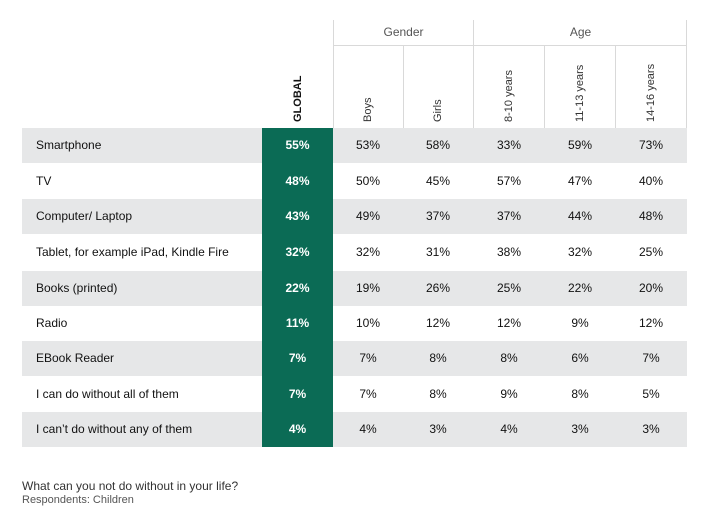 This screenshot has height=521, width=708. I want to click on table-row: Smartphone 55% 53% 58% 33% 59% 73%, so click(354, 145).